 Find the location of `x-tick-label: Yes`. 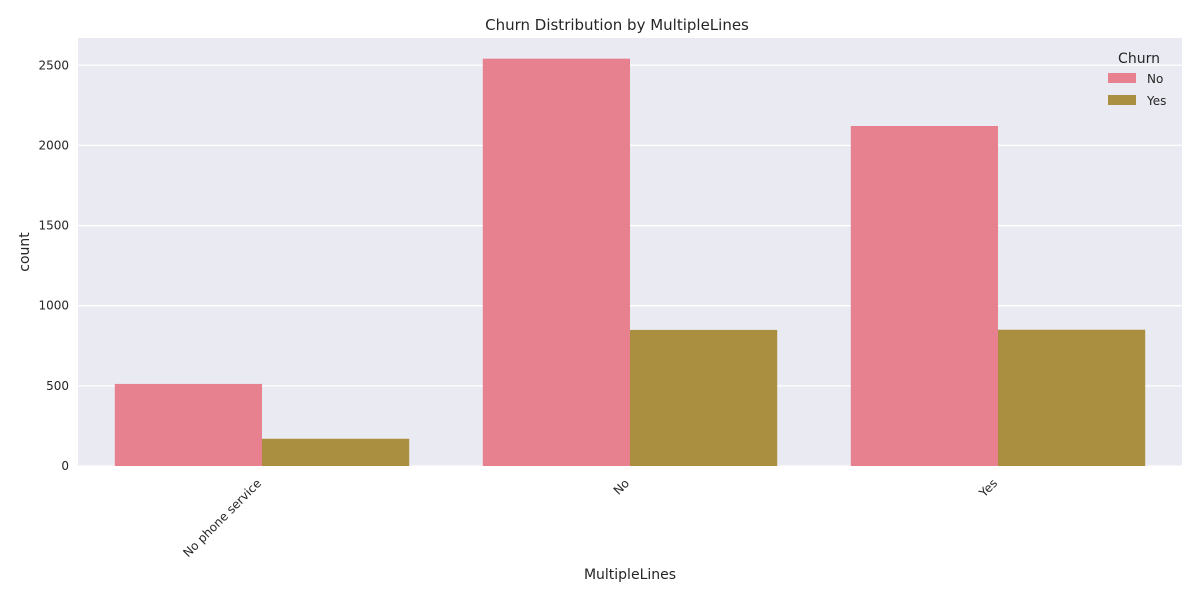

x-tick-label: Yes is located at coordinates (988, 488).